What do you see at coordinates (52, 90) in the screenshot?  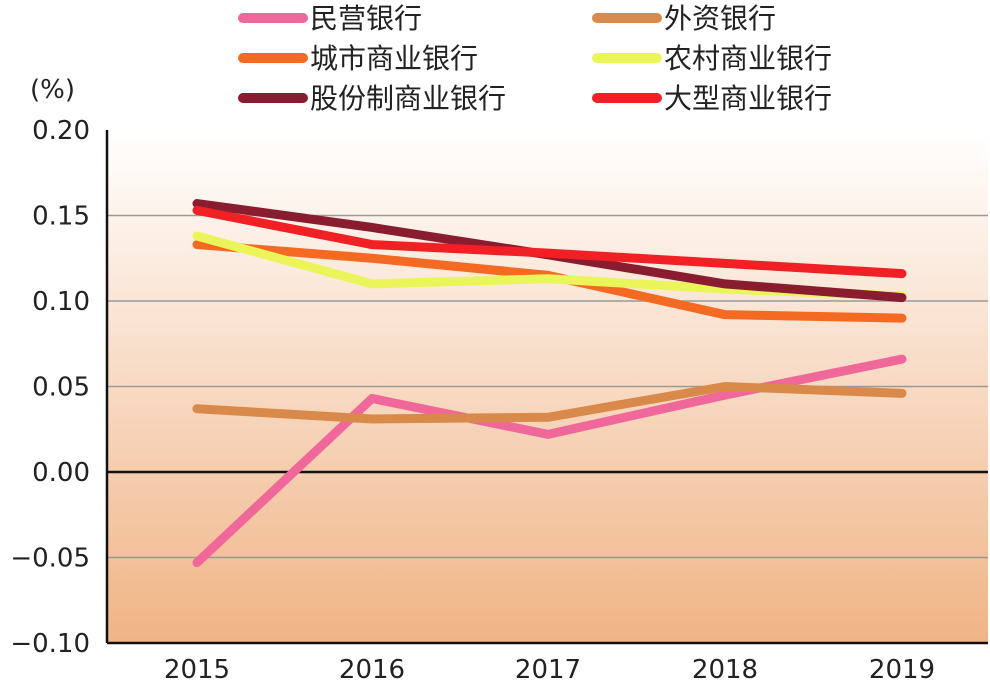 I see `y-axis-label: (%)` at bounding box center [52, 90].